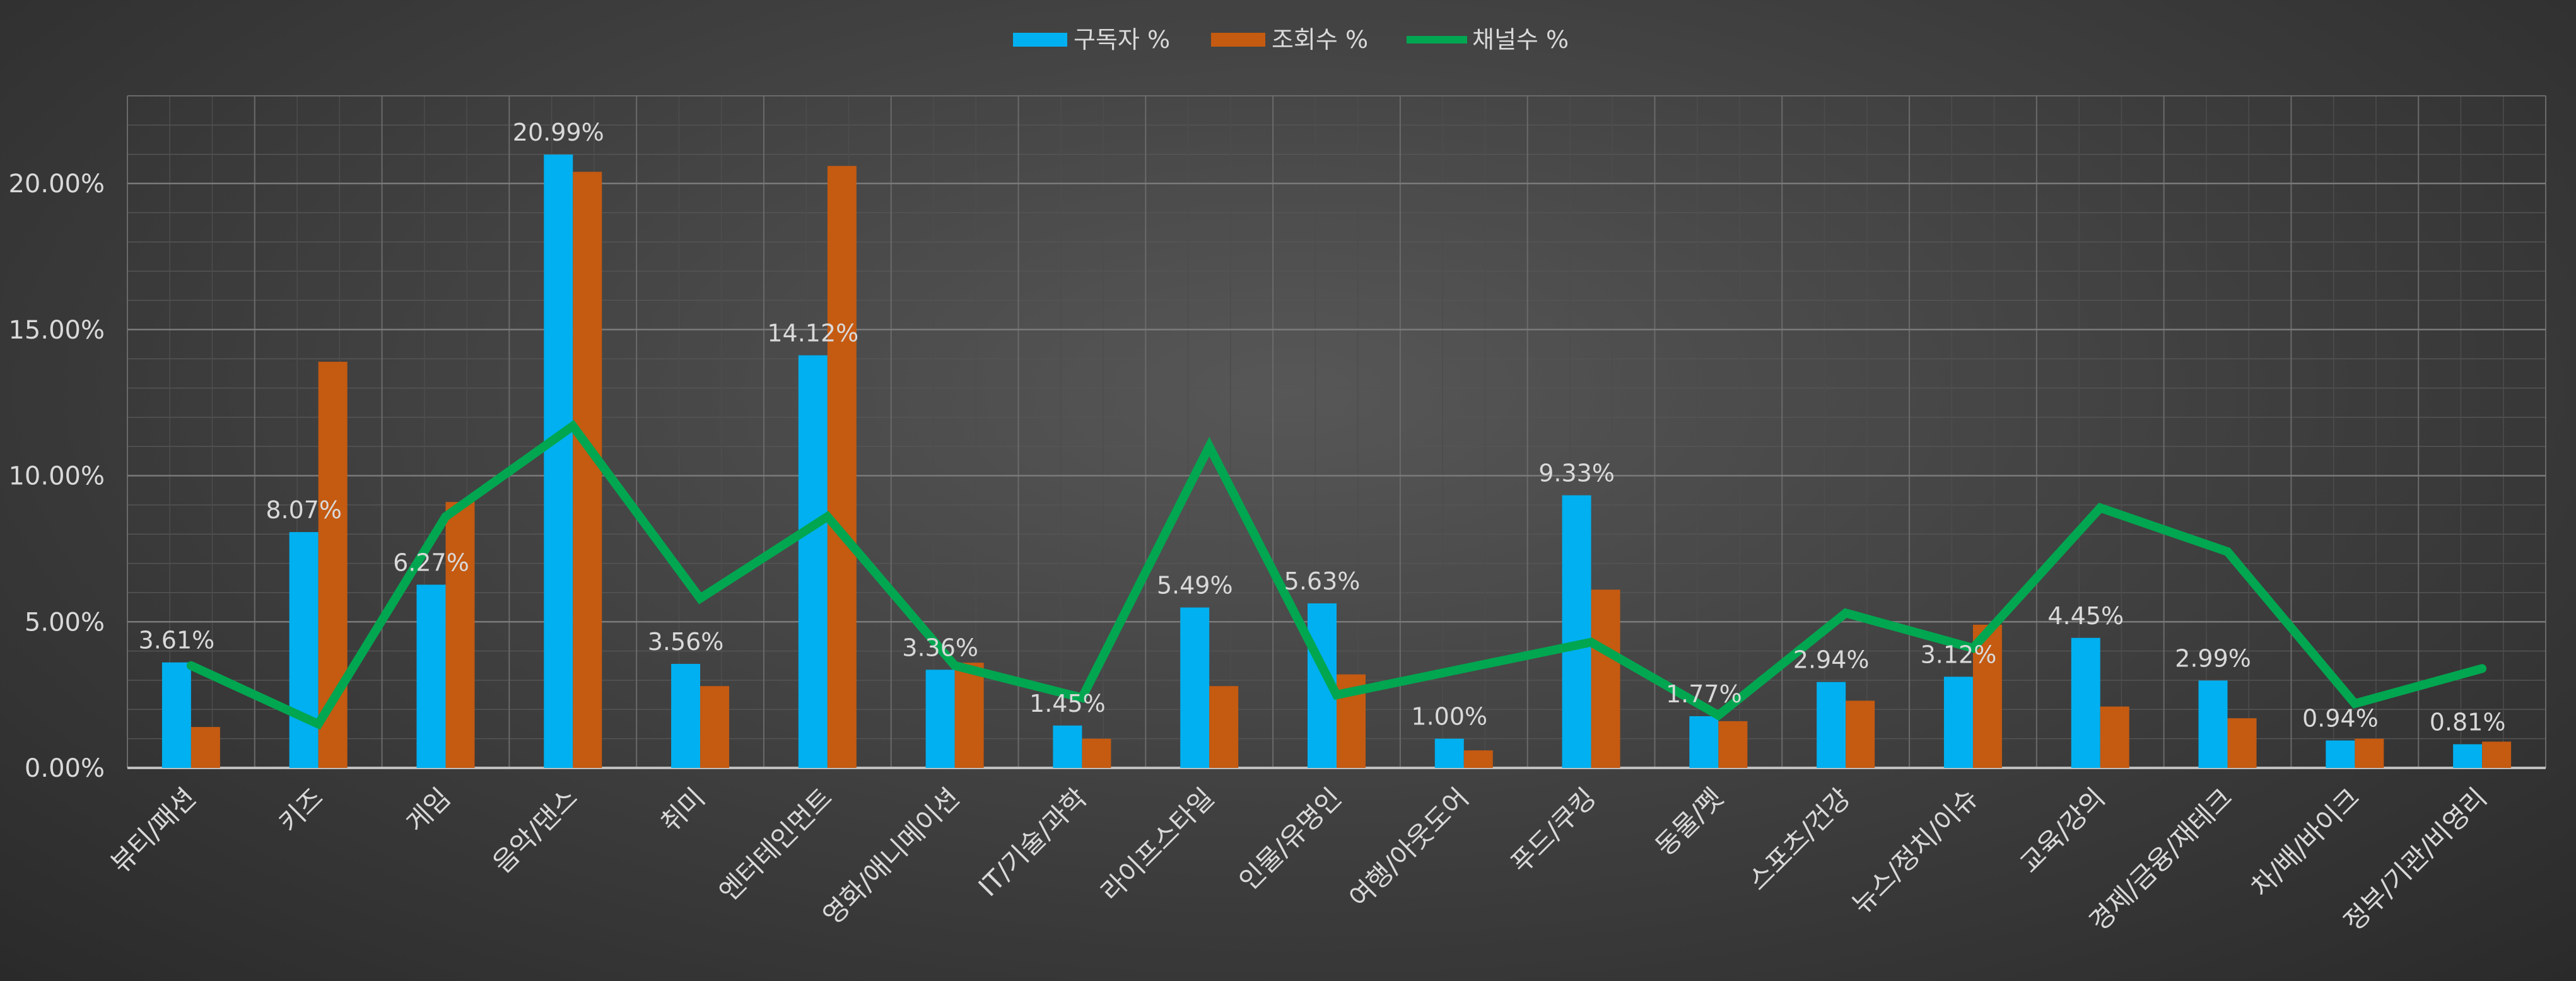 This screenshot has height=981, width=2576. I want to click on data-label-subscribers: 5.49%, so click(1195, 586).